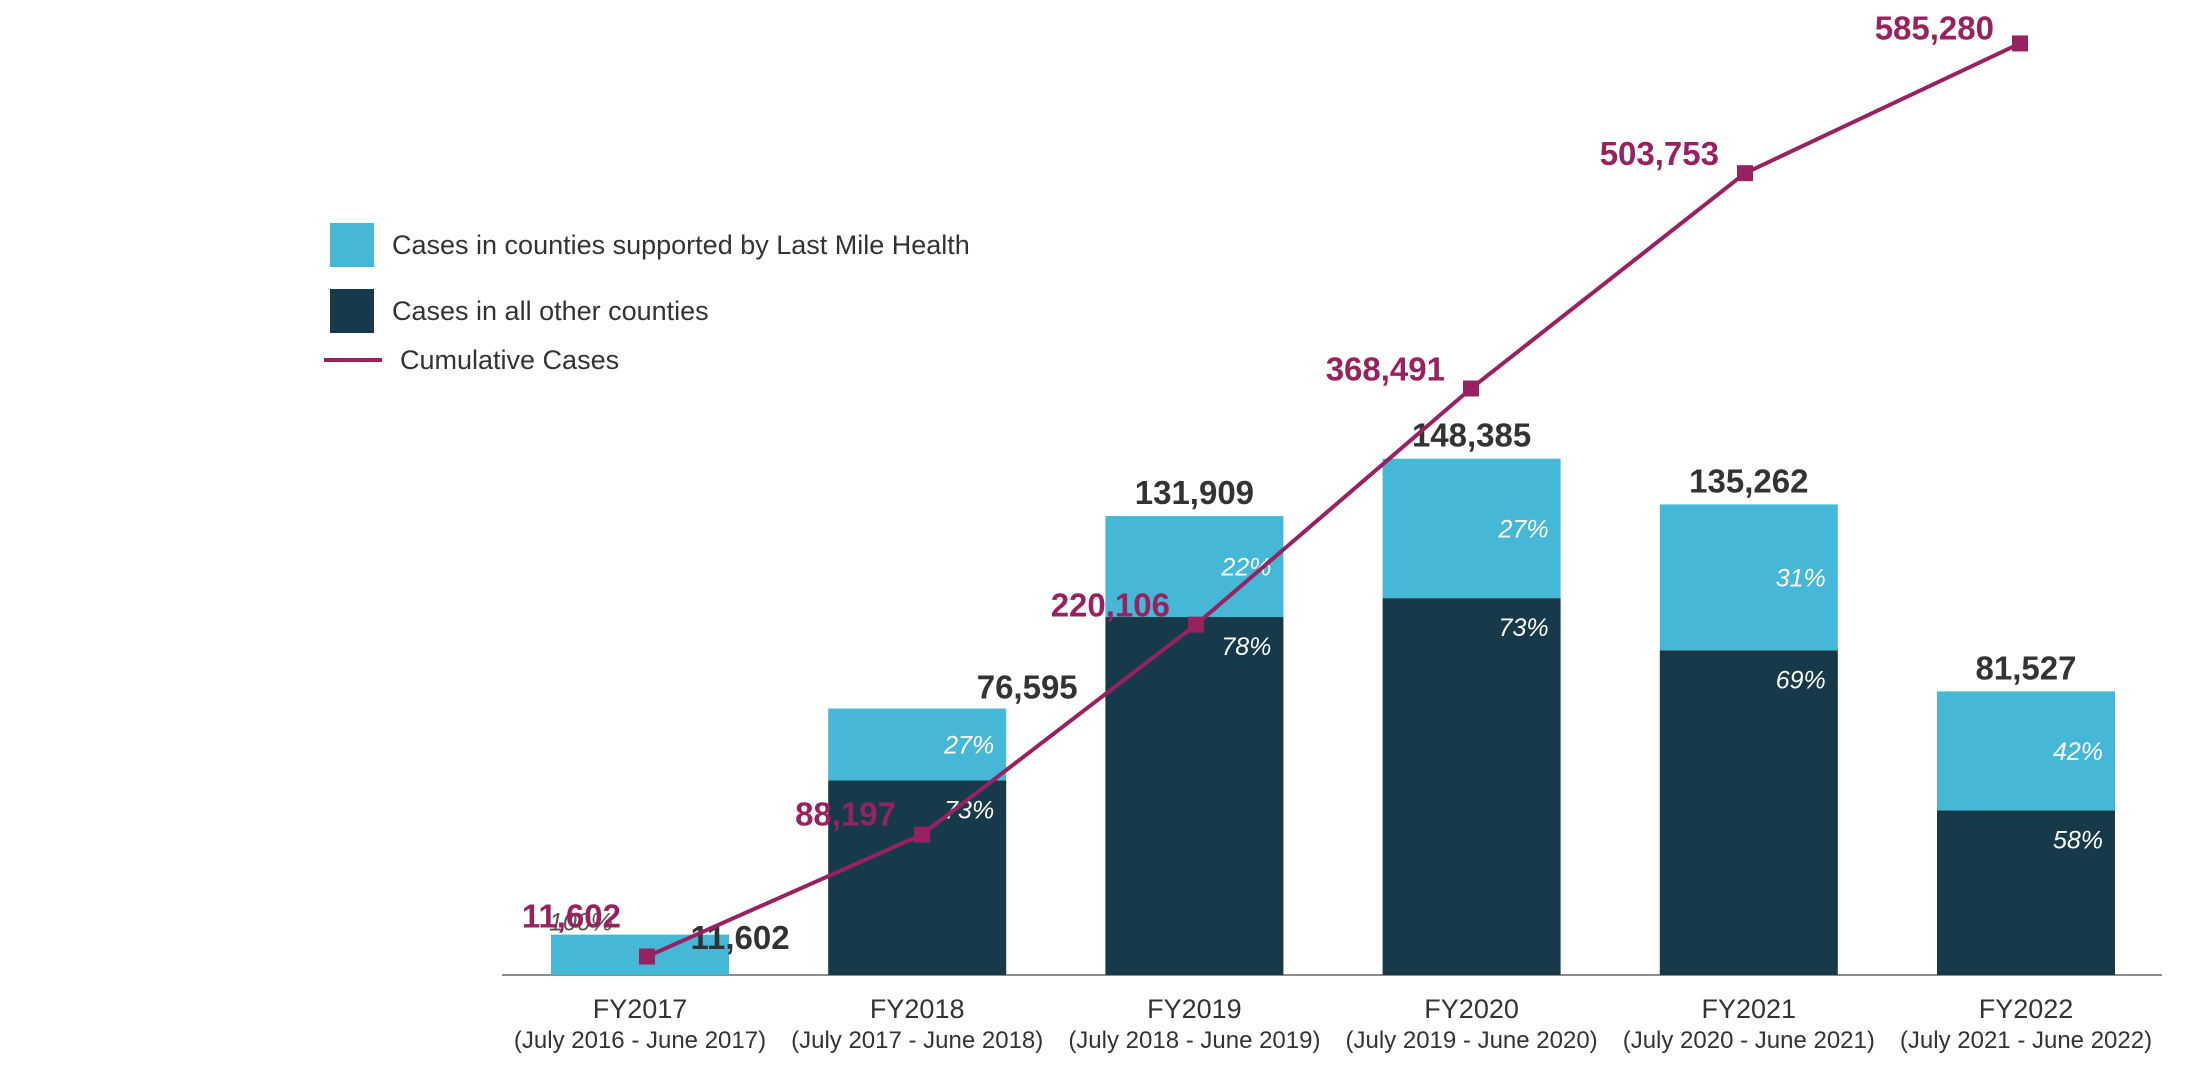 The height and width of the screenshot is (1072, 2192). I want to click on cumulative-label: 585,280, so click(1934, 27).